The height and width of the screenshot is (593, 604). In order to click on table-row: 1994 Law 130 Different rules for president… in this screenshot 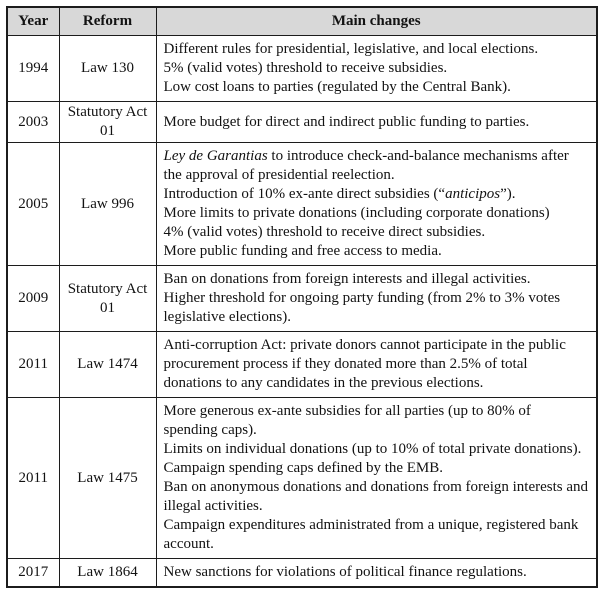, I will do `click(302, 68)`.